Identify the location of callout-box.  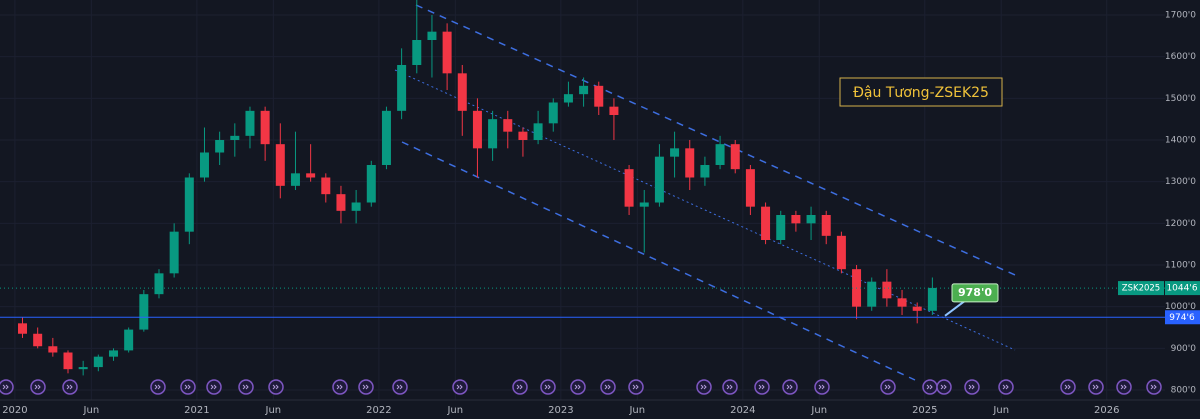
(975, 293).